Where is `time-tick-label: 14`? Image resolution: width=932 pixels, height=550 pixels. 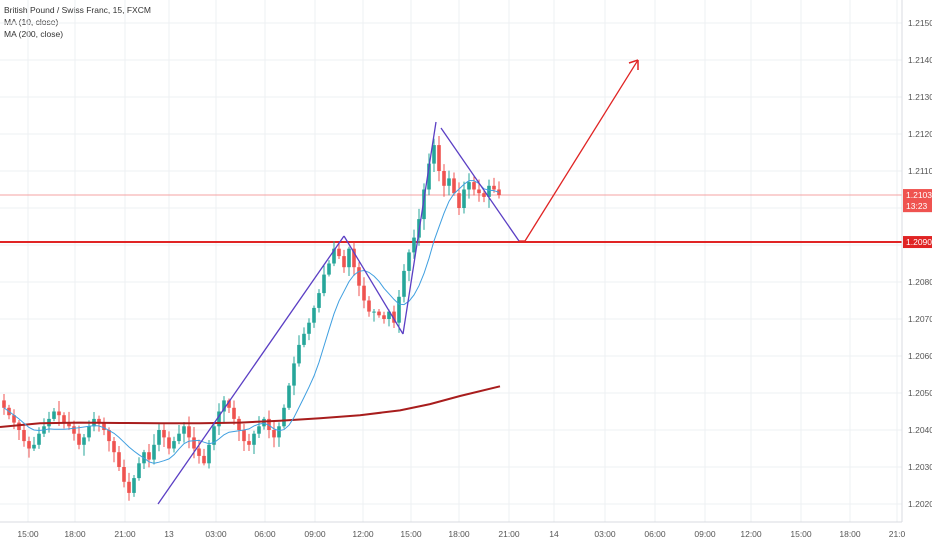 time-tick-label: 14 is located at coordinates (554, 534).